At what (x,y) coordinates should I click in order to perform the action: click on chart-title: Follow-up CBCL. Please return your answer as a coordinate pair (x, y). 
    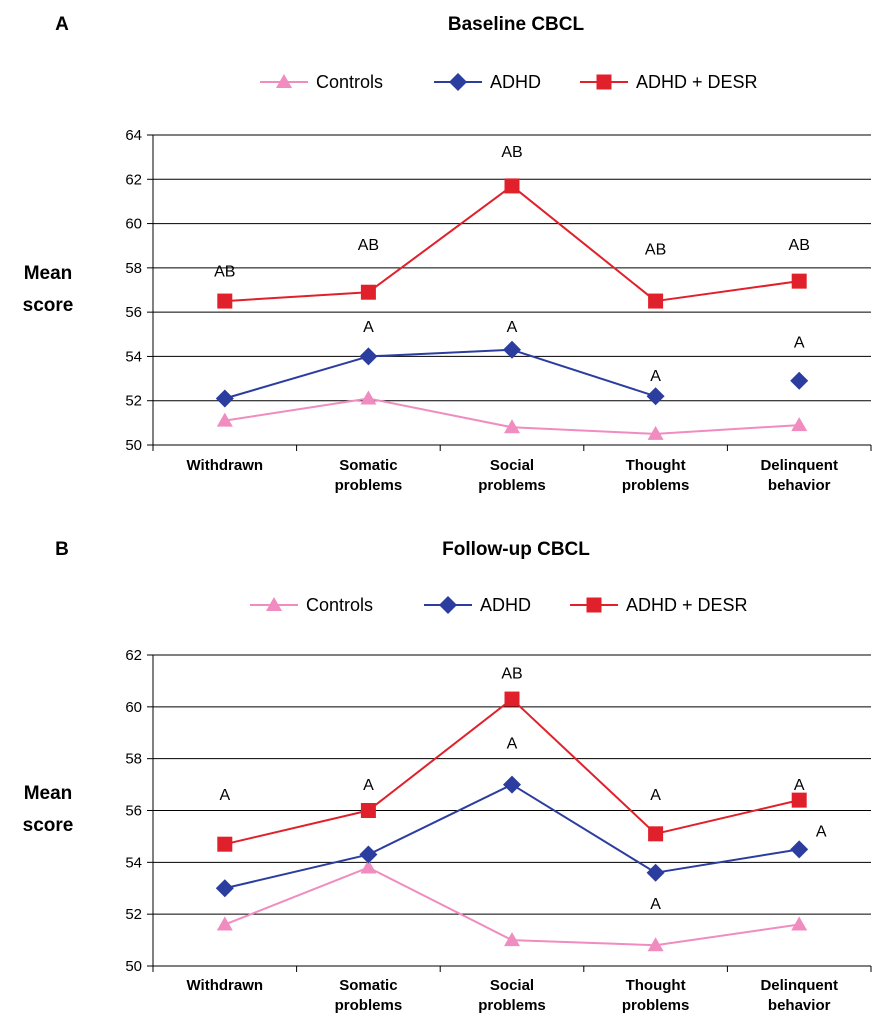
    Looking at the image, I should click on (516, 549).